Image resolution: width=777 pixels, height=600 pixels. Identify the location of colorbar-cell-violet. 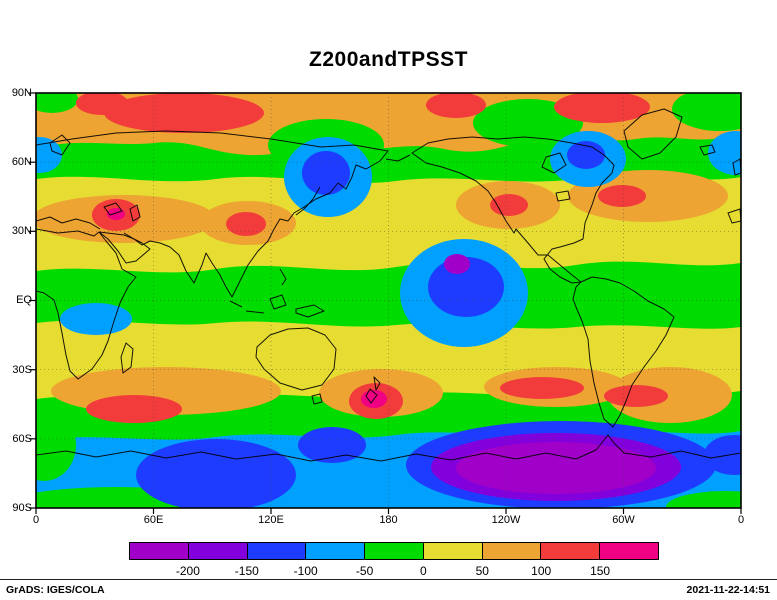
(218, 551).